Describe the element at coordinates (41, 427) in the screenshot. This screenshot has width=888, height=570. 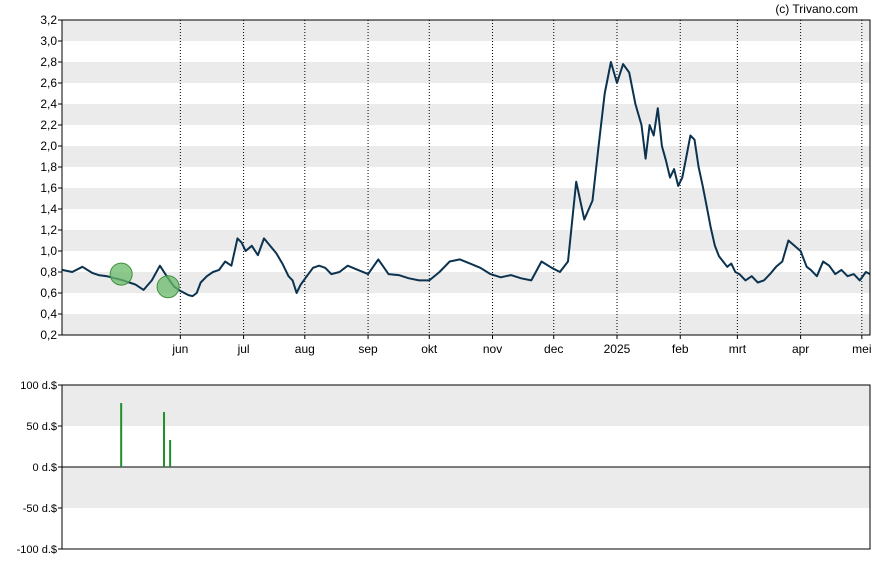
I see `y-tick-label: 50 d.$` at that location.